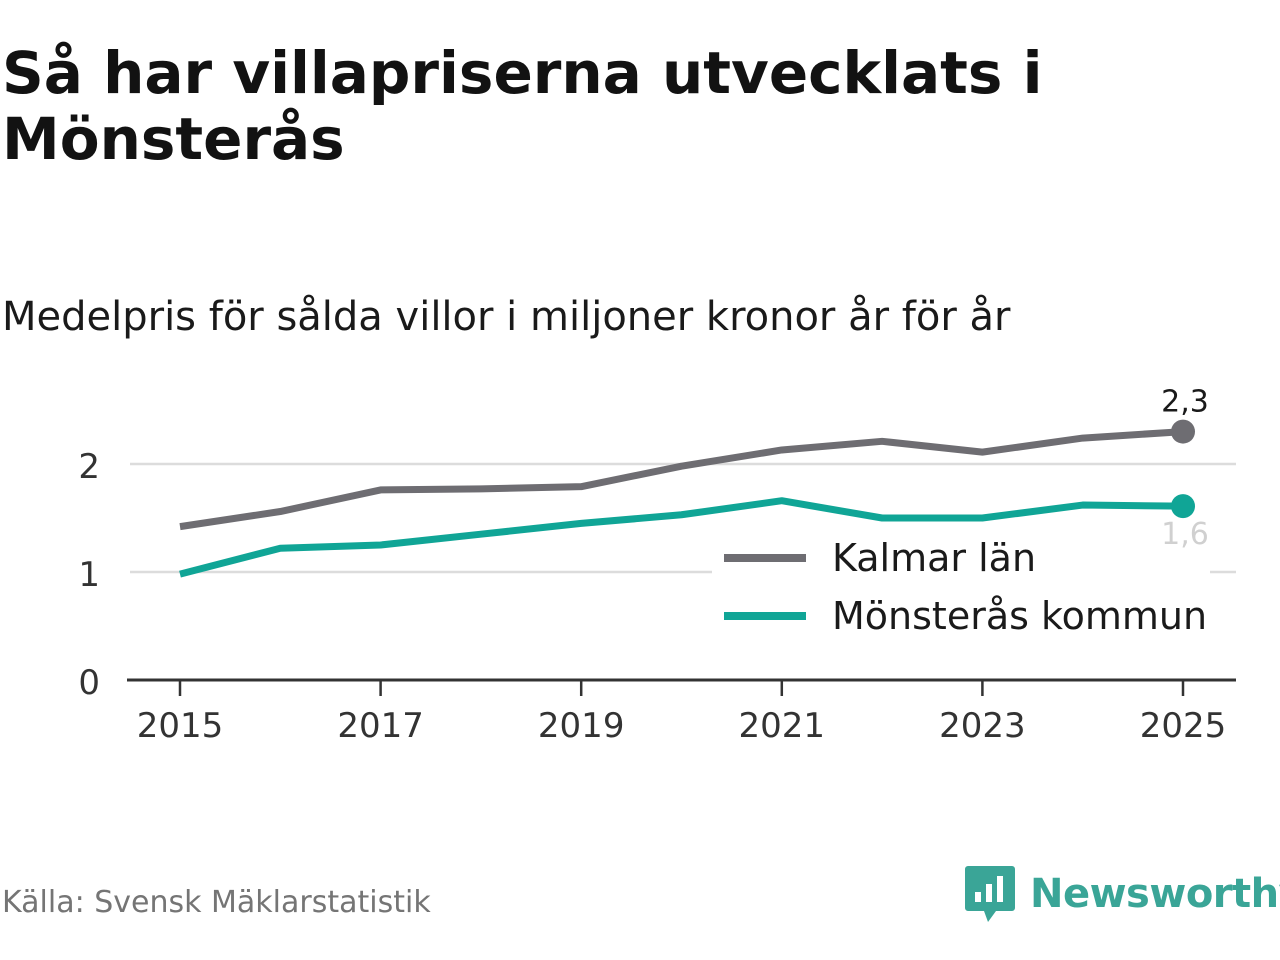 The width and height of the screenshot is (1280, 960). I want to click on y-axis: 0 1 2, so click(89, 575).